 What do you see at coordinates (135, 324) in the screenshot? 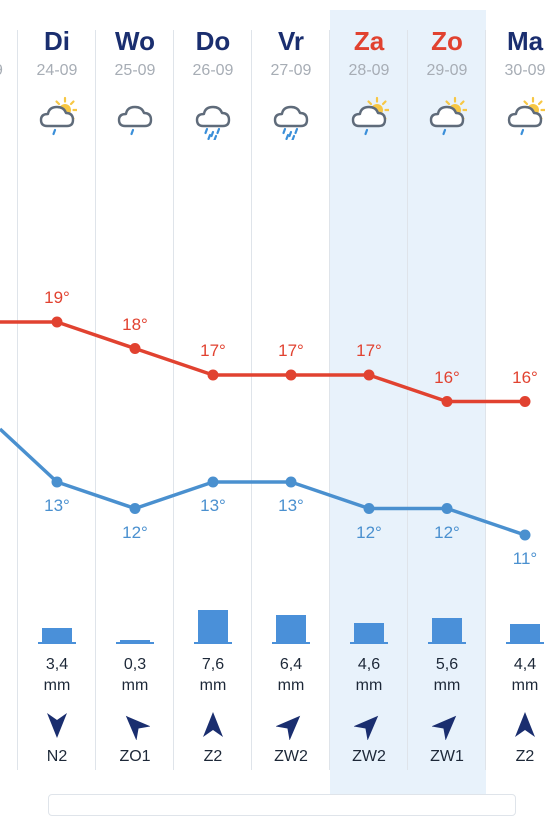
I see `high-temp-label: 18°` at bounding box center [135, 324].